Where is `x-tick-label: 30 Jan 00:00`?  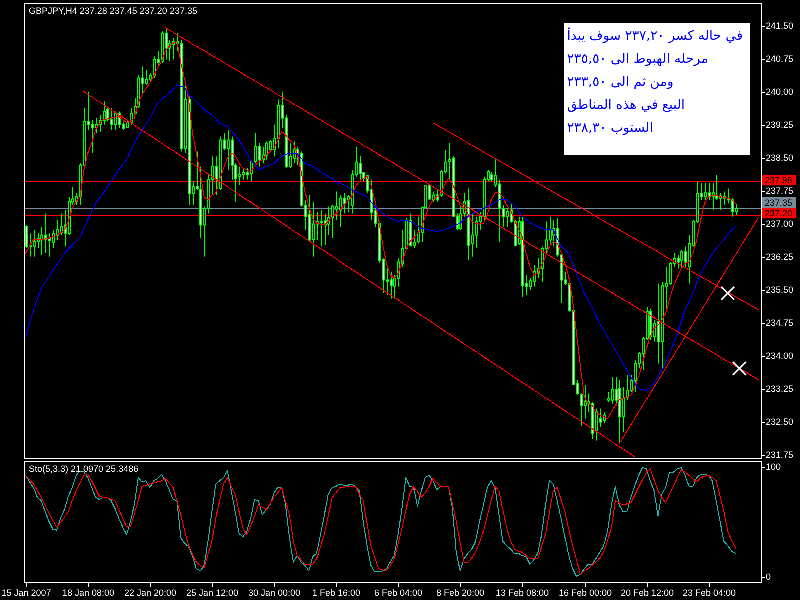
x-tick-label: 30 Jan 00:00 is located at coordinates (274, 593).